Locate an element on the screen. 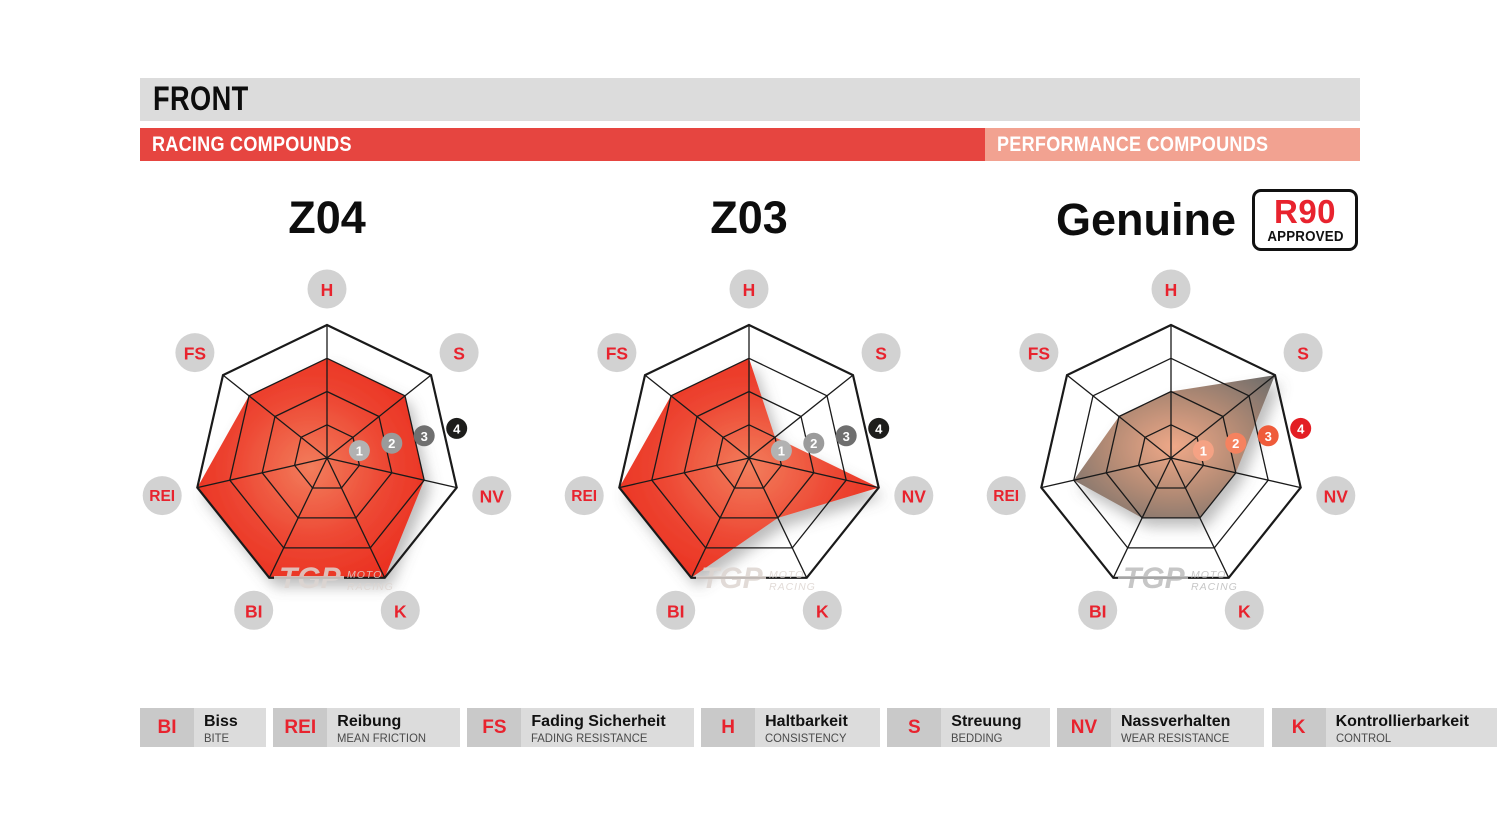 This screenshot has height=820, width=1500. legend-german-s: Streuung is located at coordinates (986, 721).